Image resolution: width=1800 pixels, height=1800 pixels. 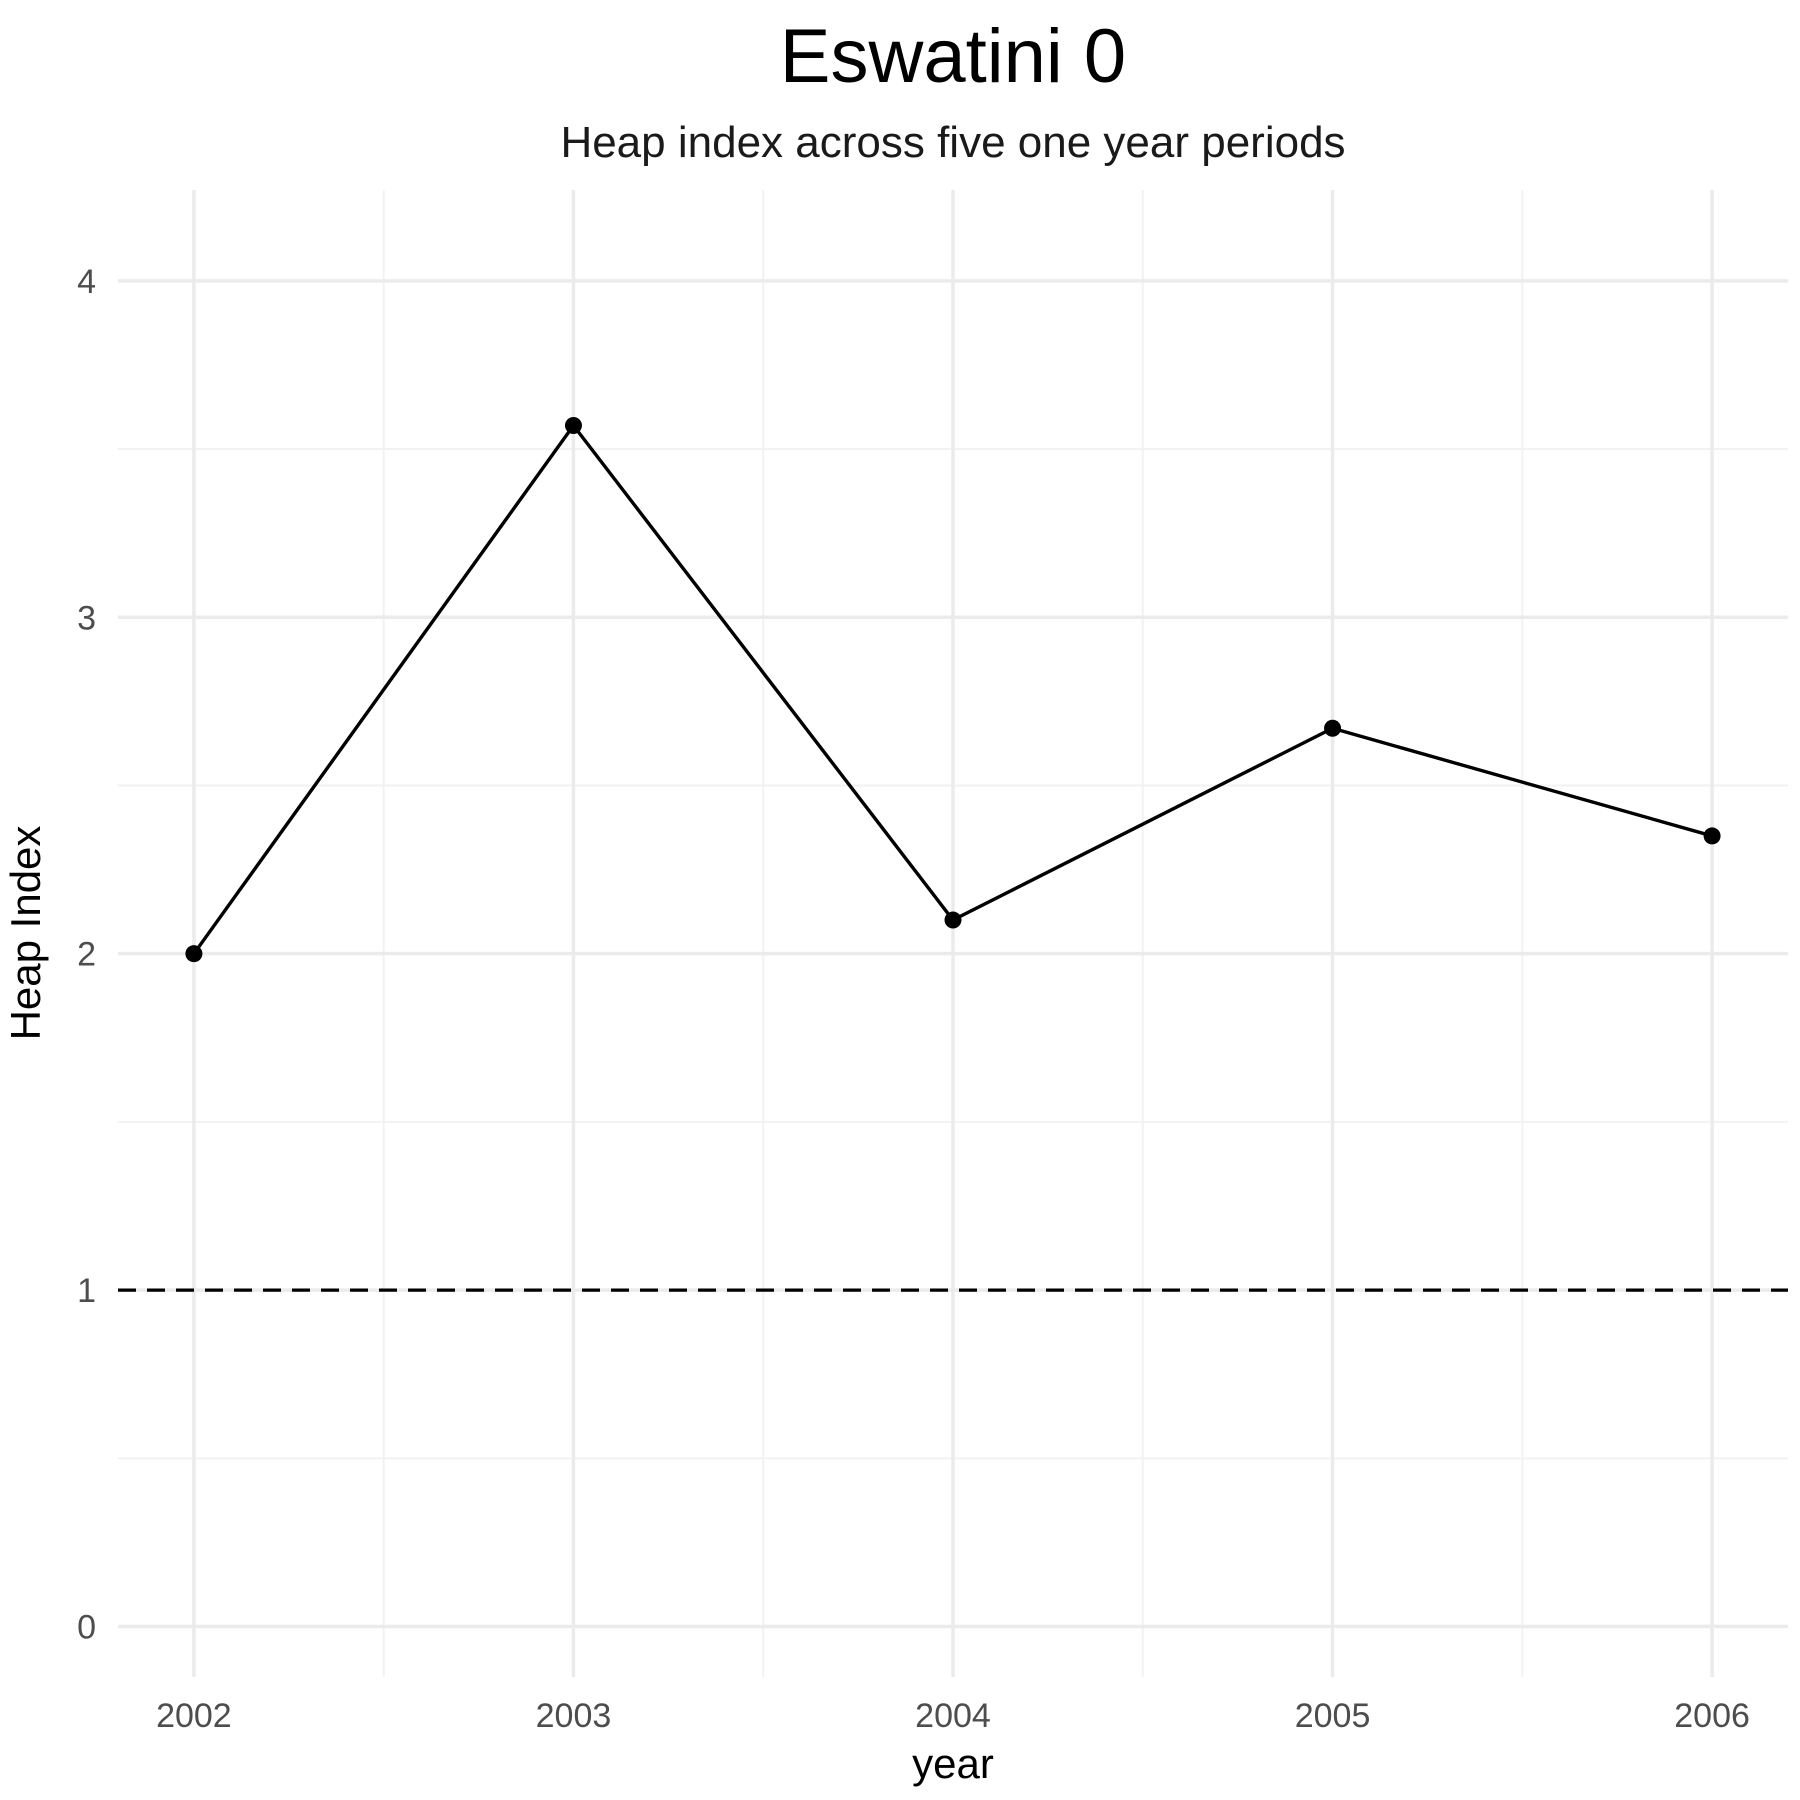 I want to click on chart-title: Eswatini 0, so click(x=953, y=56).